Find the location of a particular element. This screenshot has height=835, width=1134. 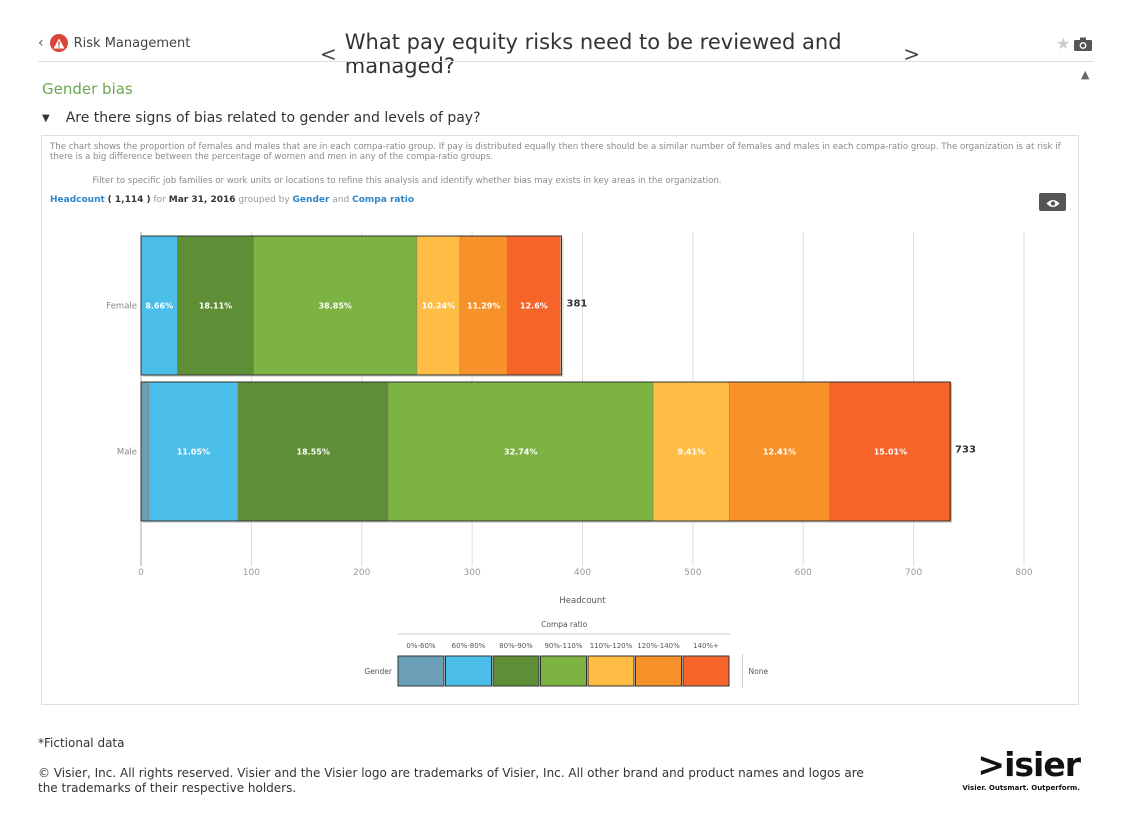

legend-item-label: 120%-140% is located at coordinates (658, 646).